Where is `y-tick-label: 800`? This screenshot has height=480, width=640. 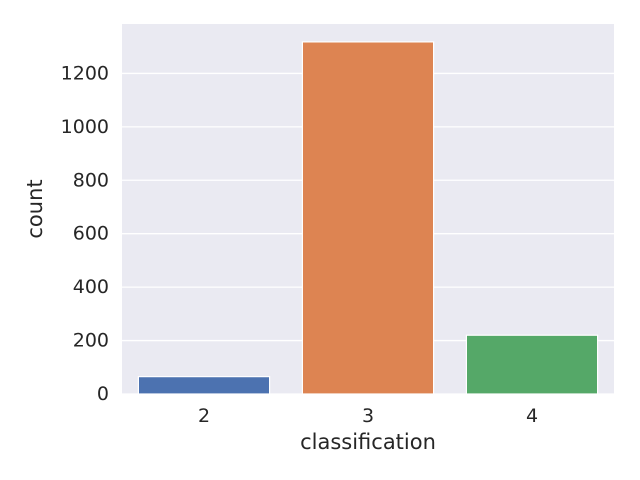 y-tick-label: 800 is located at coordinates (91, 180).